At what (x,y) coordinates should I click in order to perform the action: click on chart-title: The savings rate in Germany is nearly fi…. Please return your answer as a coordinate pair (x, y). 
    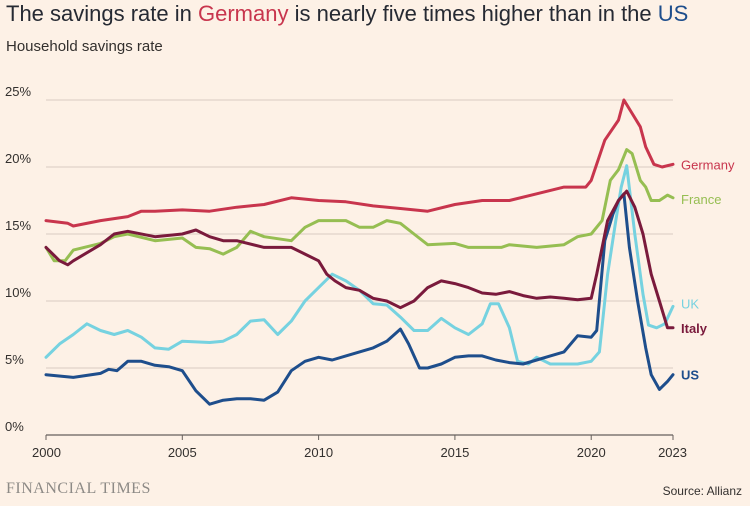
    Looking at the image, I should click on (347, 14).